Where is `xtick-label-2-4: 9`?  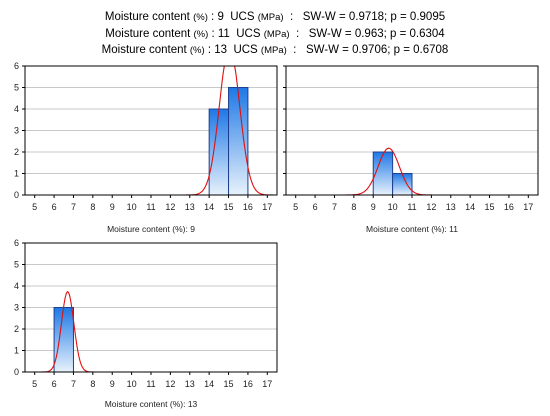 xtick-label-2-4: 9 is located at coordinates (112, 384).